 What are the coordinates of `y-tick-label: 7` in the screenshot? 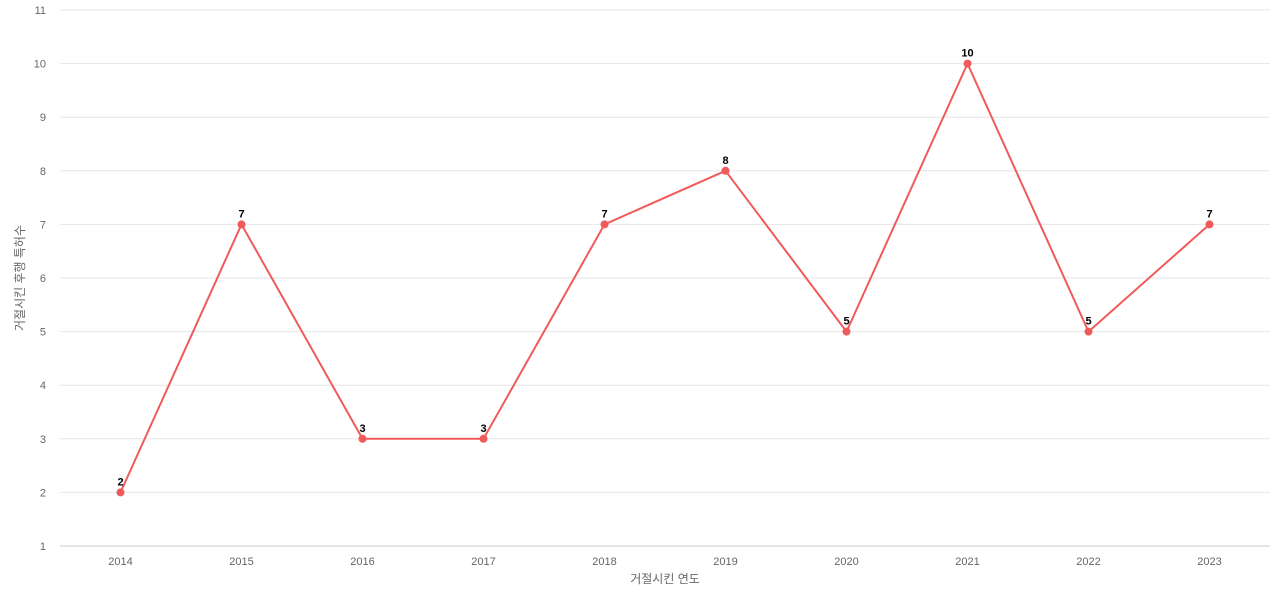 It's located at (43, 225).